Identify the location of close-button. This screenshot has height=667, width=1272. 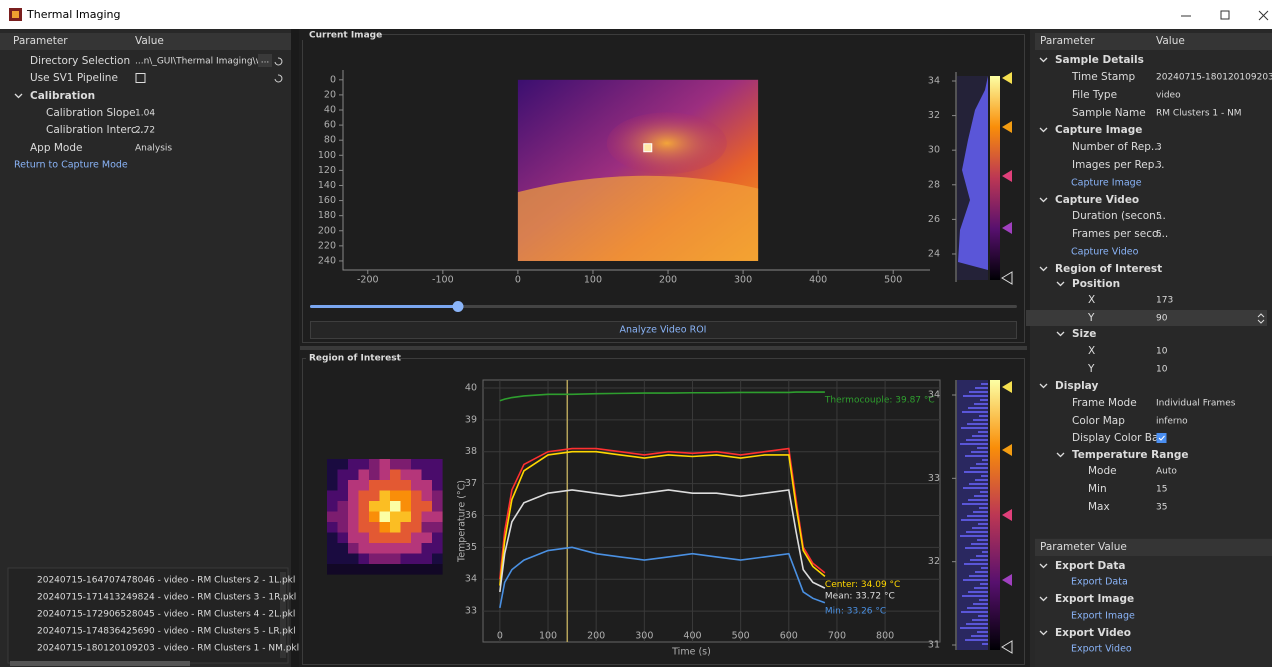
(1263, 15).